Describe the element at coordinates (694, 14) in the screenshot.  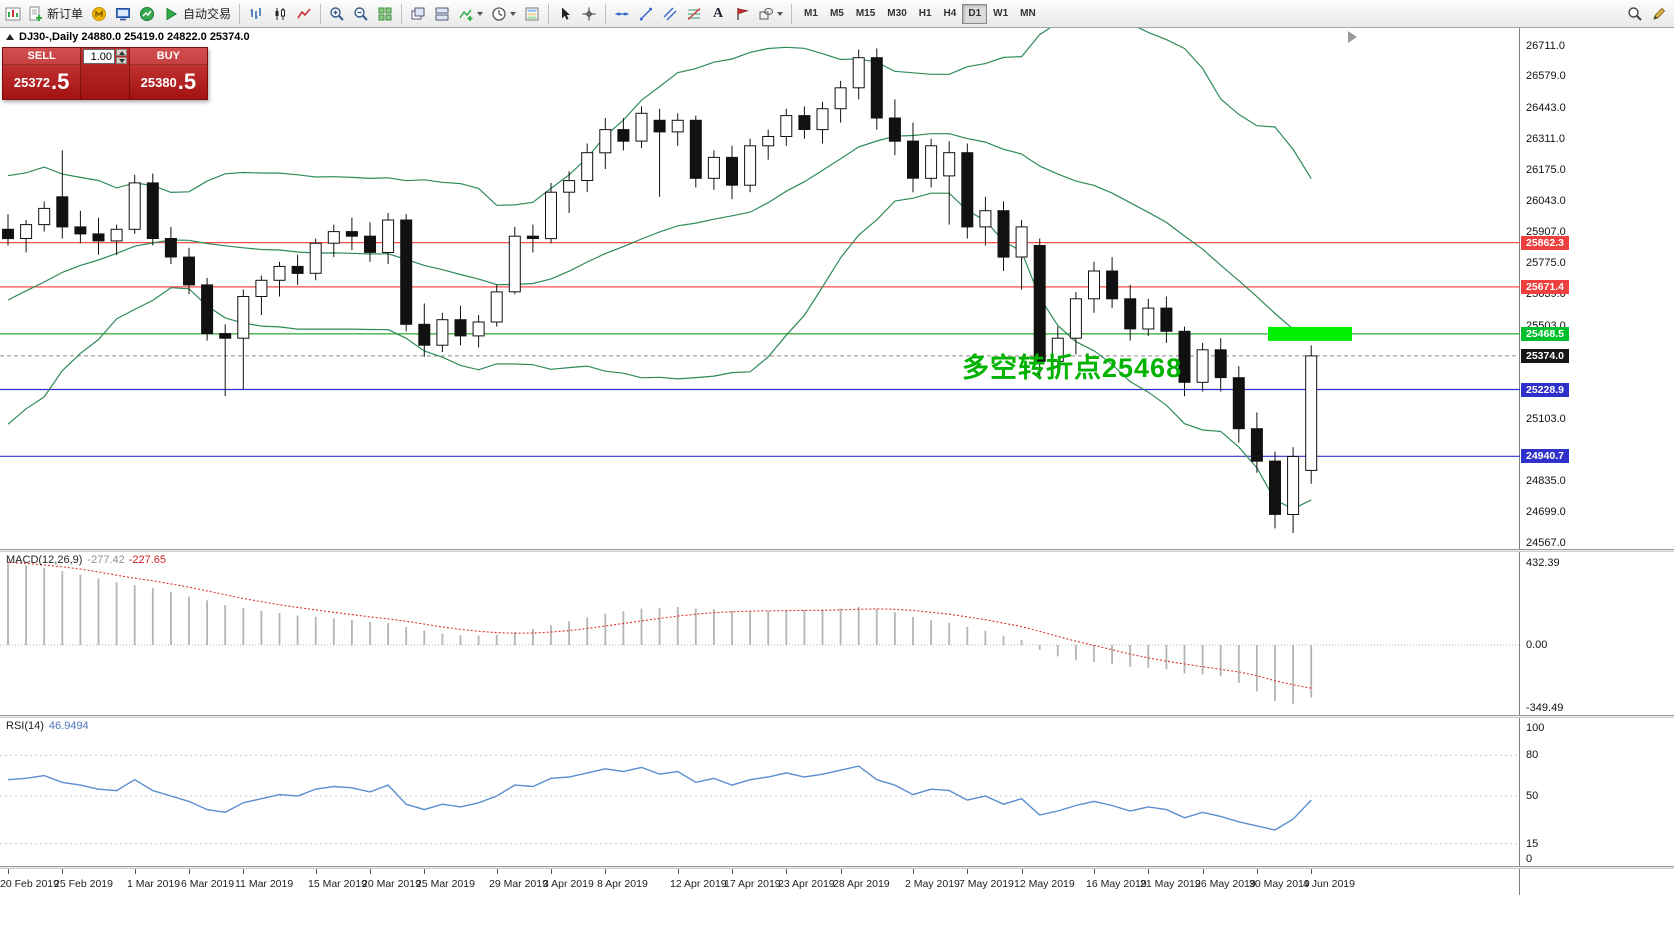
I see `fibonacci-button` at that location.